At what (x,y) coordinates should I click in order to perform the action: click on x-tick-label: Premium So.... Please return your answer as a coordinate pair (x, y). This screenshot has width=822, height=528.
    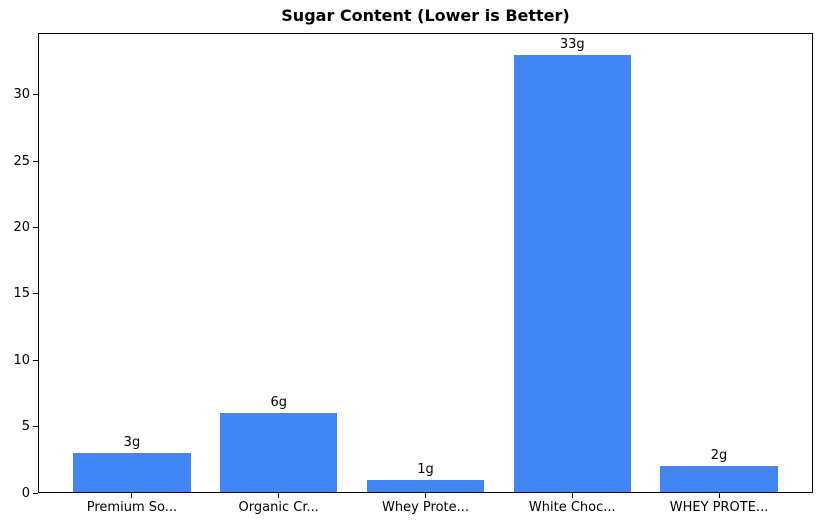
    Looking at the image, I should click on (132, 507).